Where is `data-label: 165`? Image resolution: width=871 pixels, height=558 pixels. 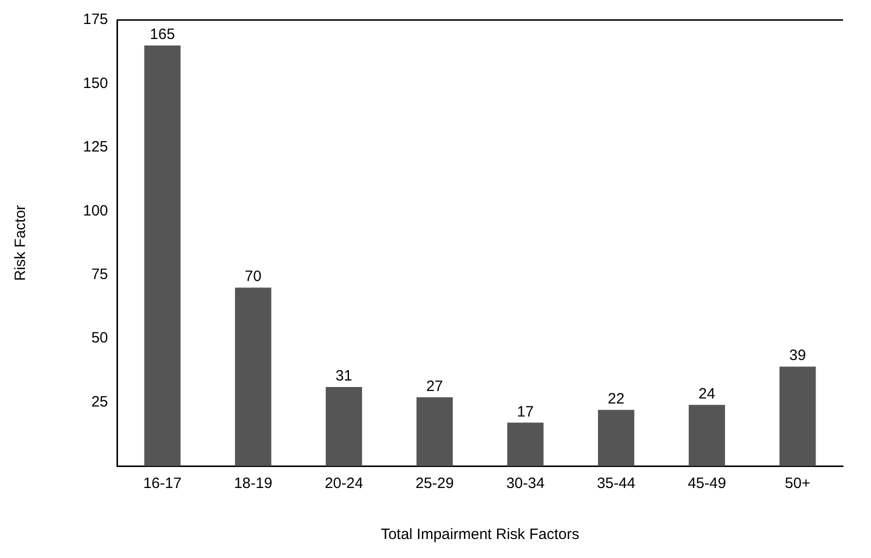 data-label: 165 is located at coordinates (162, 35).